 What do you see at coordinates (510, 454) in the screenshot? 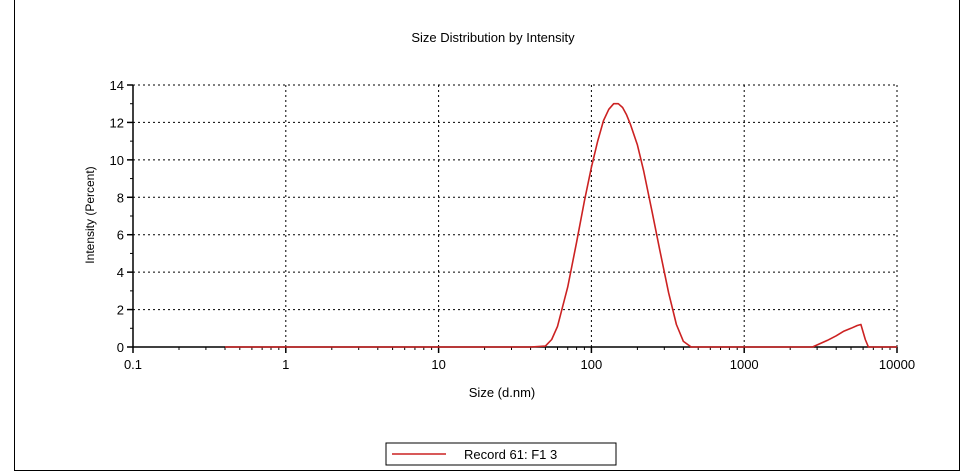
I see `legend-label: Record 61: F1 3` at bounding box center [510, 454].